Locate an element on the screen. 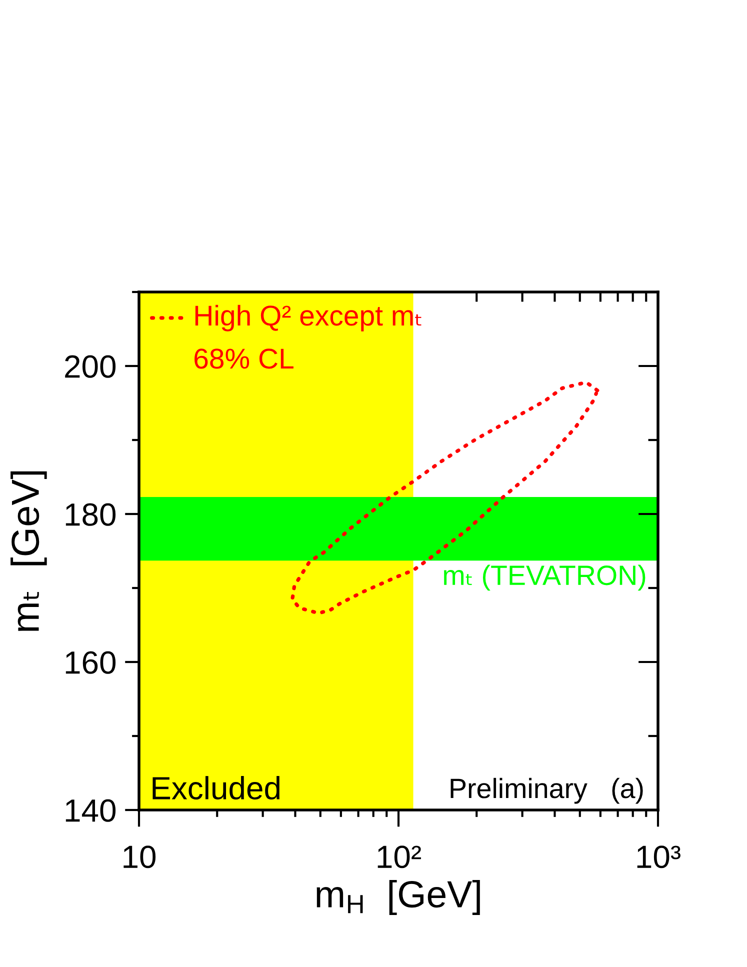 The width and height of the screenshot is (747, 967). x-tick-label: 10³ is located at coordinates (658, 857).